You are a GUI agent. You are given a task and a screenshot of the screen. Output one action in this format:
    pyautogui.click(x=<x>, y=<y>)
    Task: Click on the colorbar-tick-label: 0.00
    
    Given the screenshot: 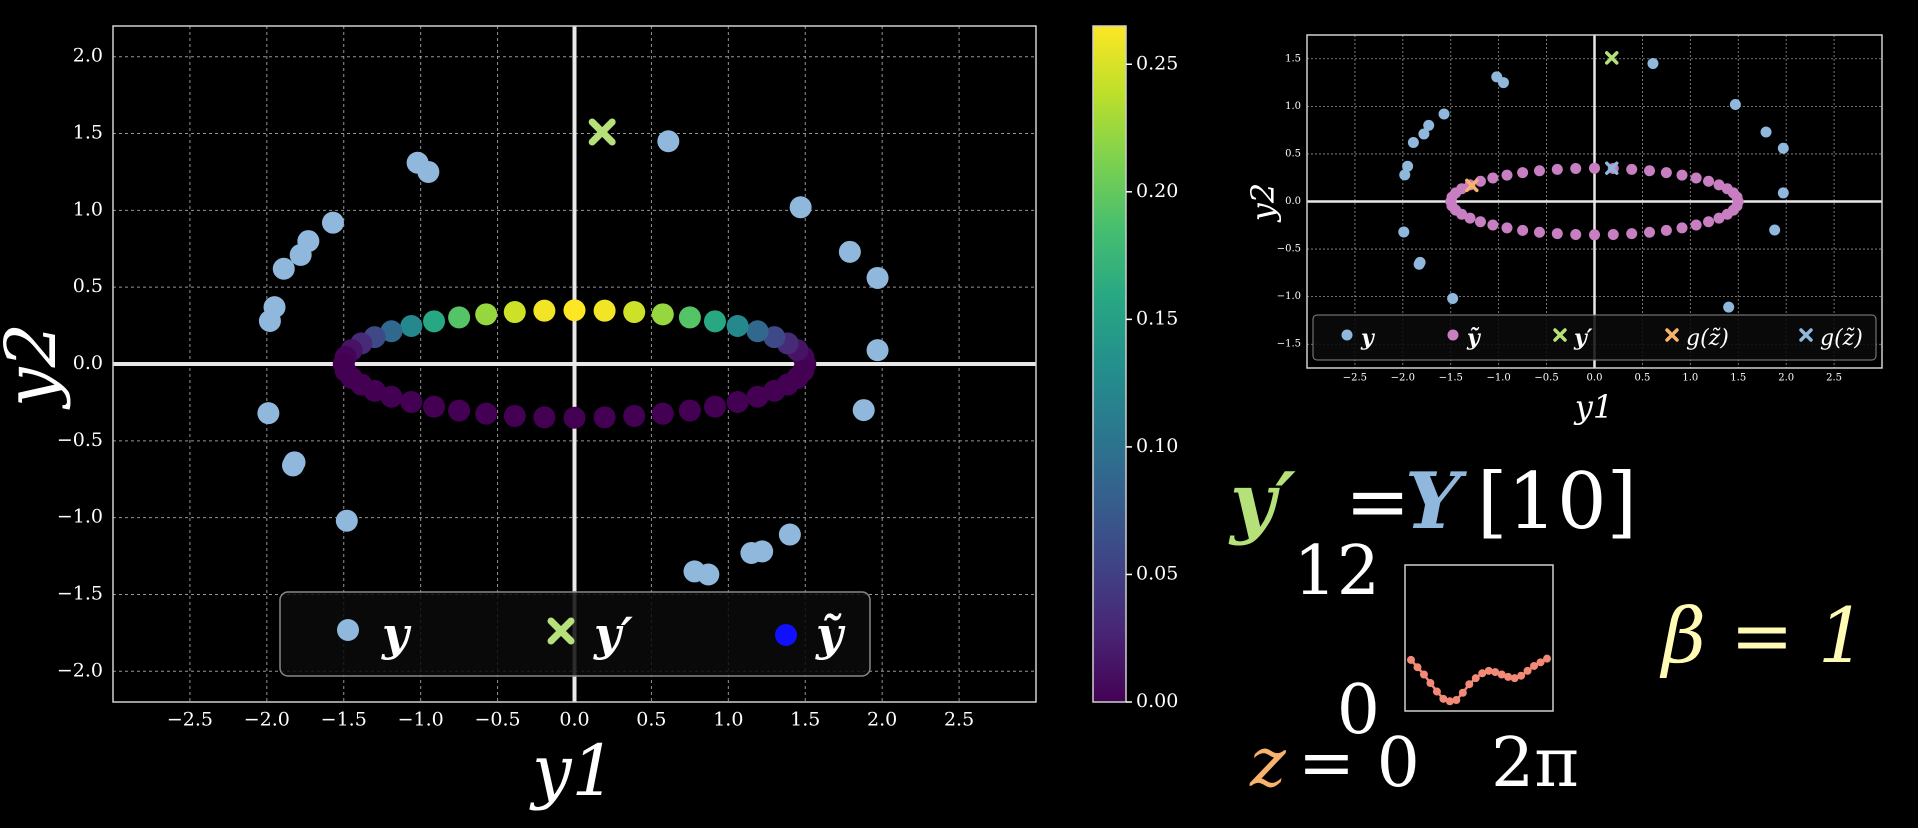 What is the action you would take?
    pyautogui.click(x=1157, y=701)
    